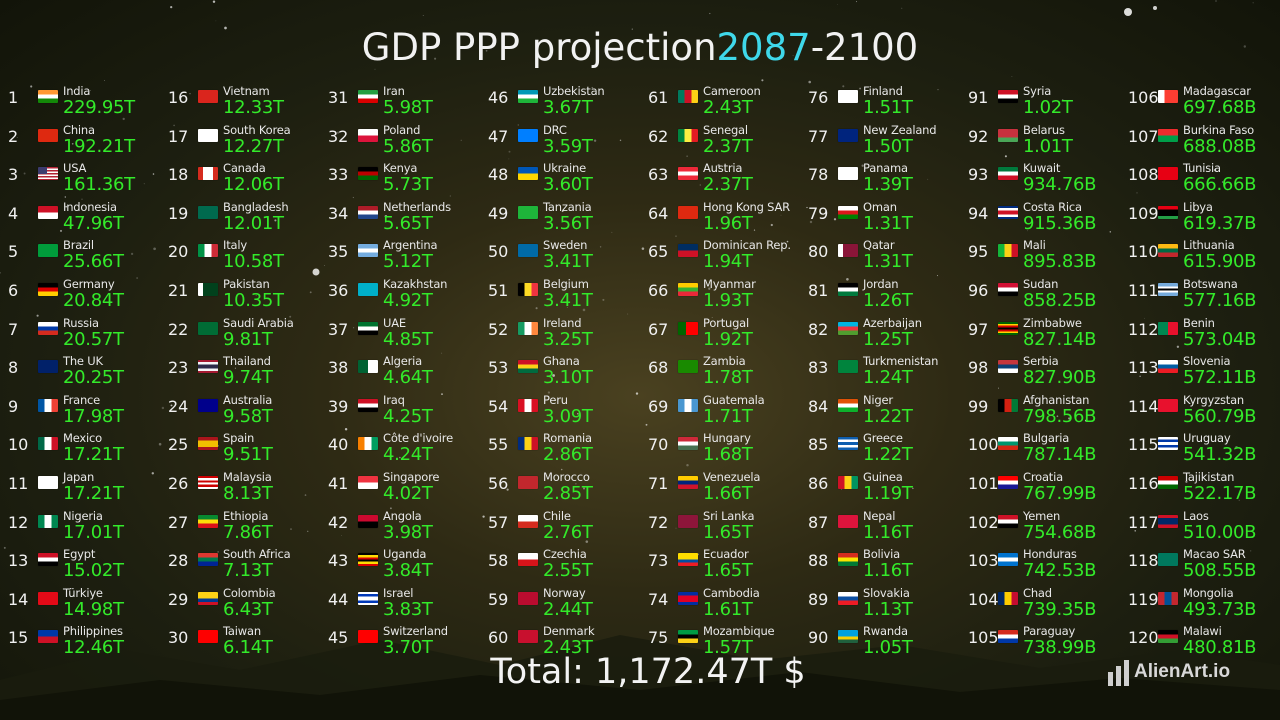  Describe the element at coordinates (1040, 175) in the screenshot. I see `country-row: 93 Kuwait 934.76B` at that location.